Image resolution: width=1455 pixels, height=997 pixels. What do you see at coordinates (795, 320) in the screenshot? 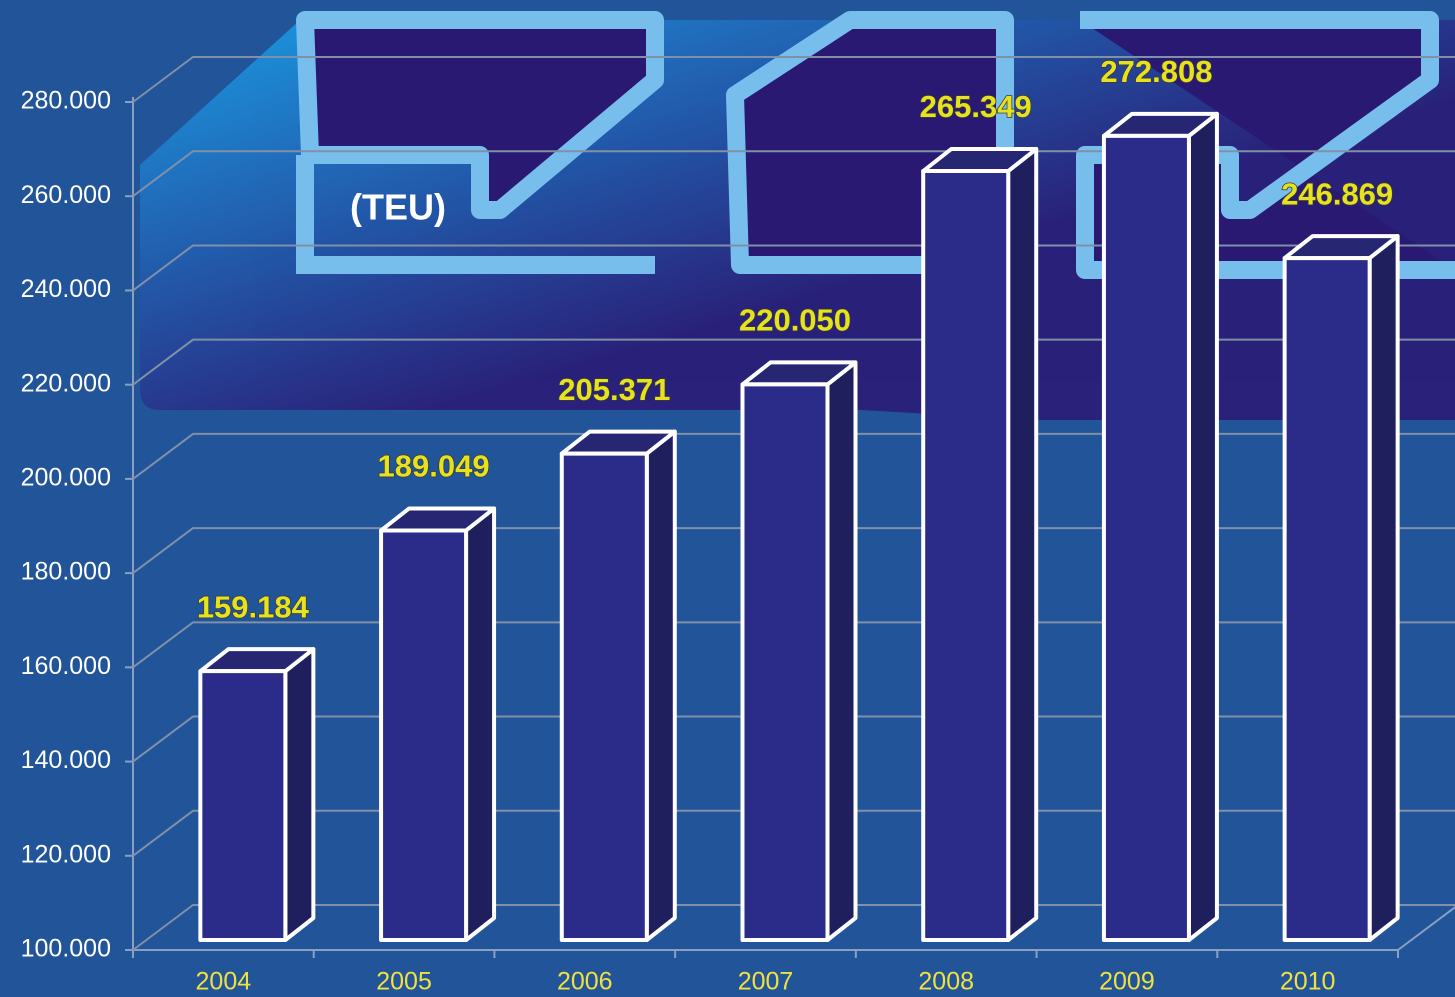
I see `value-label: 220.050` at bounding box center [795, 320].